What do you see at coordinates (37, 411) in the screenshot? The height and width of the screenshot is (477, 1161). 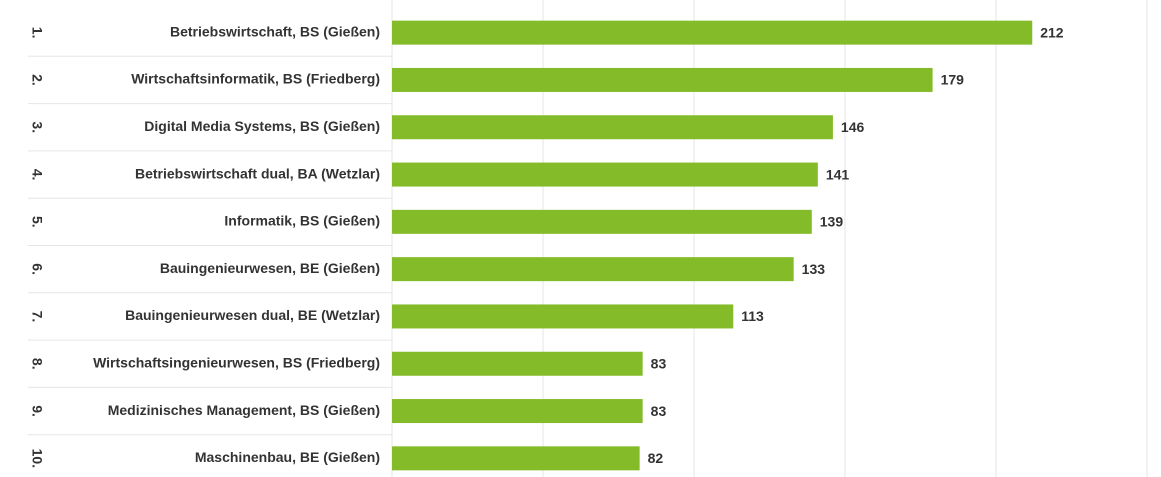 I see `rank-label: 9.` at bounding box center [37, 411].